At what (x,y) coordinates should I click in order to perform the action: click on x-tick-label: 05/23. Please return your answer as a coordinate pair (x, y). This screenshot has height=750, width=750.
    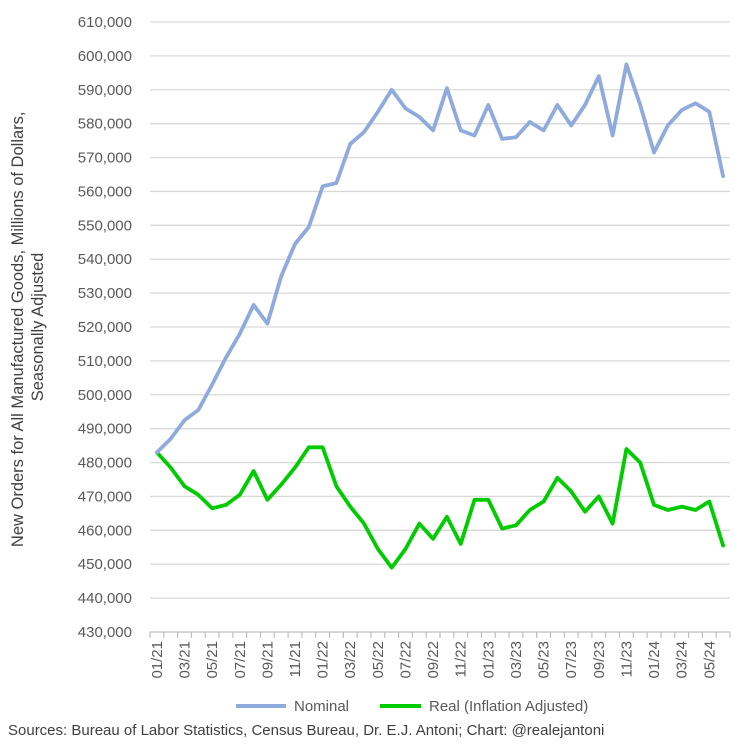
    Looking at the image, I should click on (544, 660).